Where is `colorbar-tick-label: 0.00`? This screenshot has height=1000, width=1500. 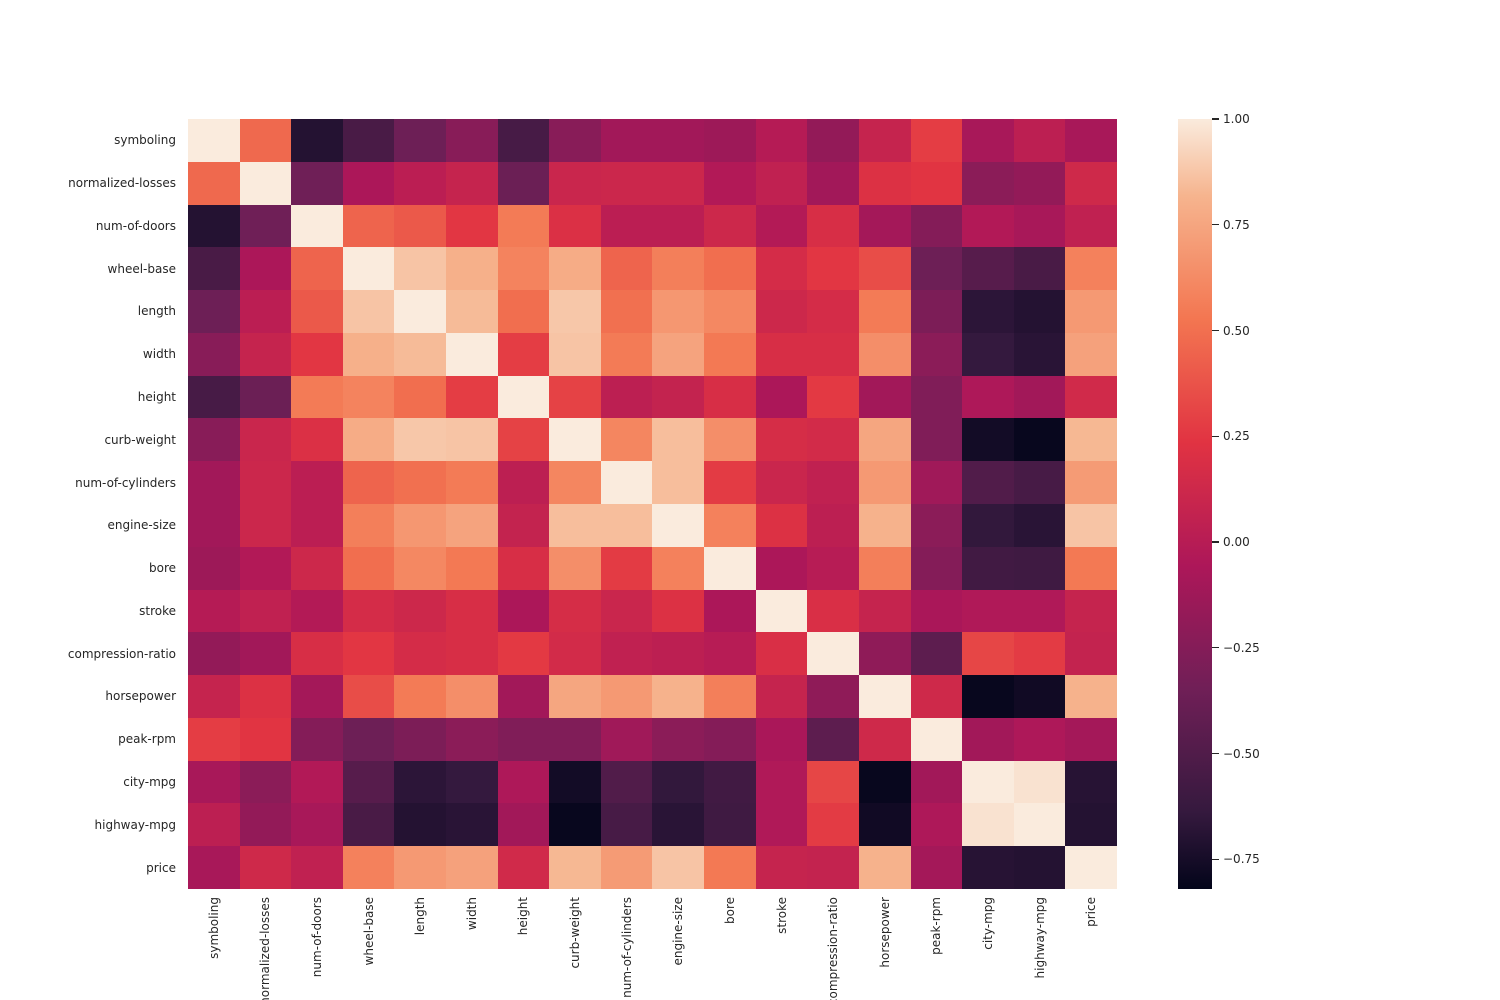
colorbar-tick-label: 0.00 is located at coordinates (1236, 542).